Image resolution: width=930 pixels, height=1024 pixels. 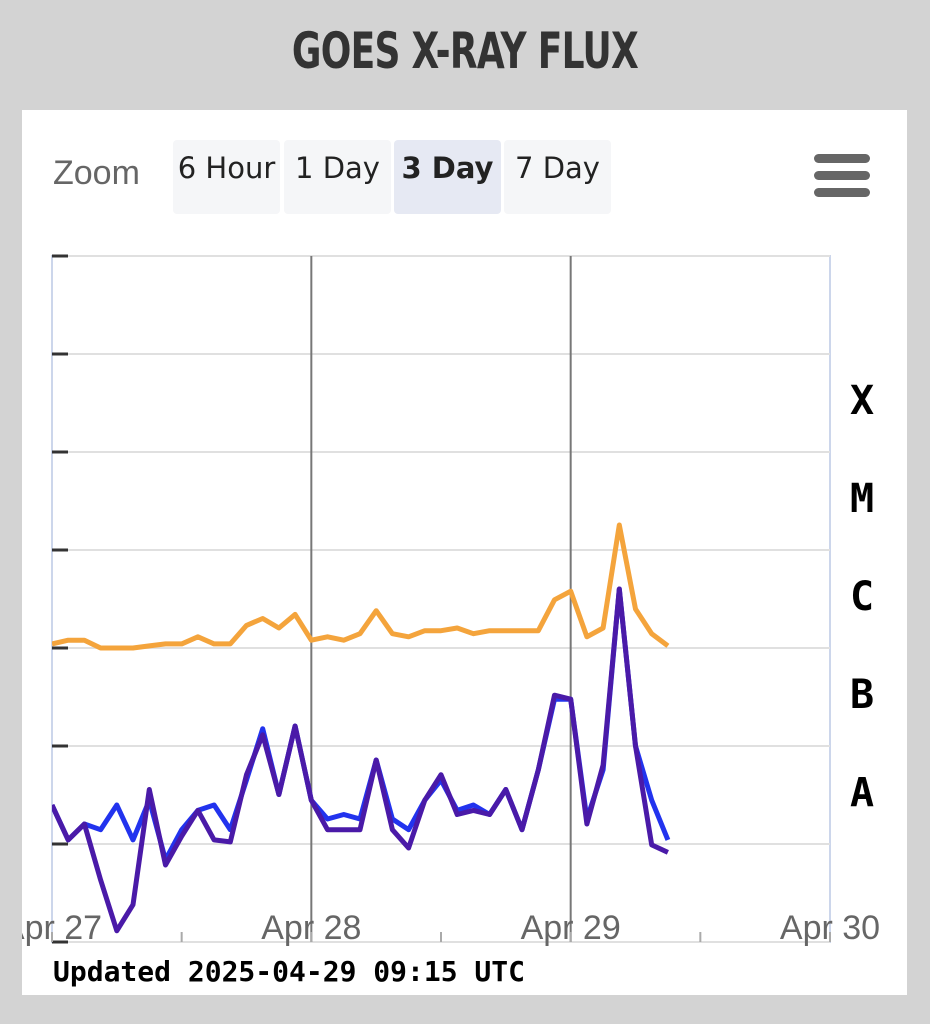 What do you see at coordinates (862, 793) in the screenshot?
I see `flare-class-label: A` at bounding box center [862, 793].